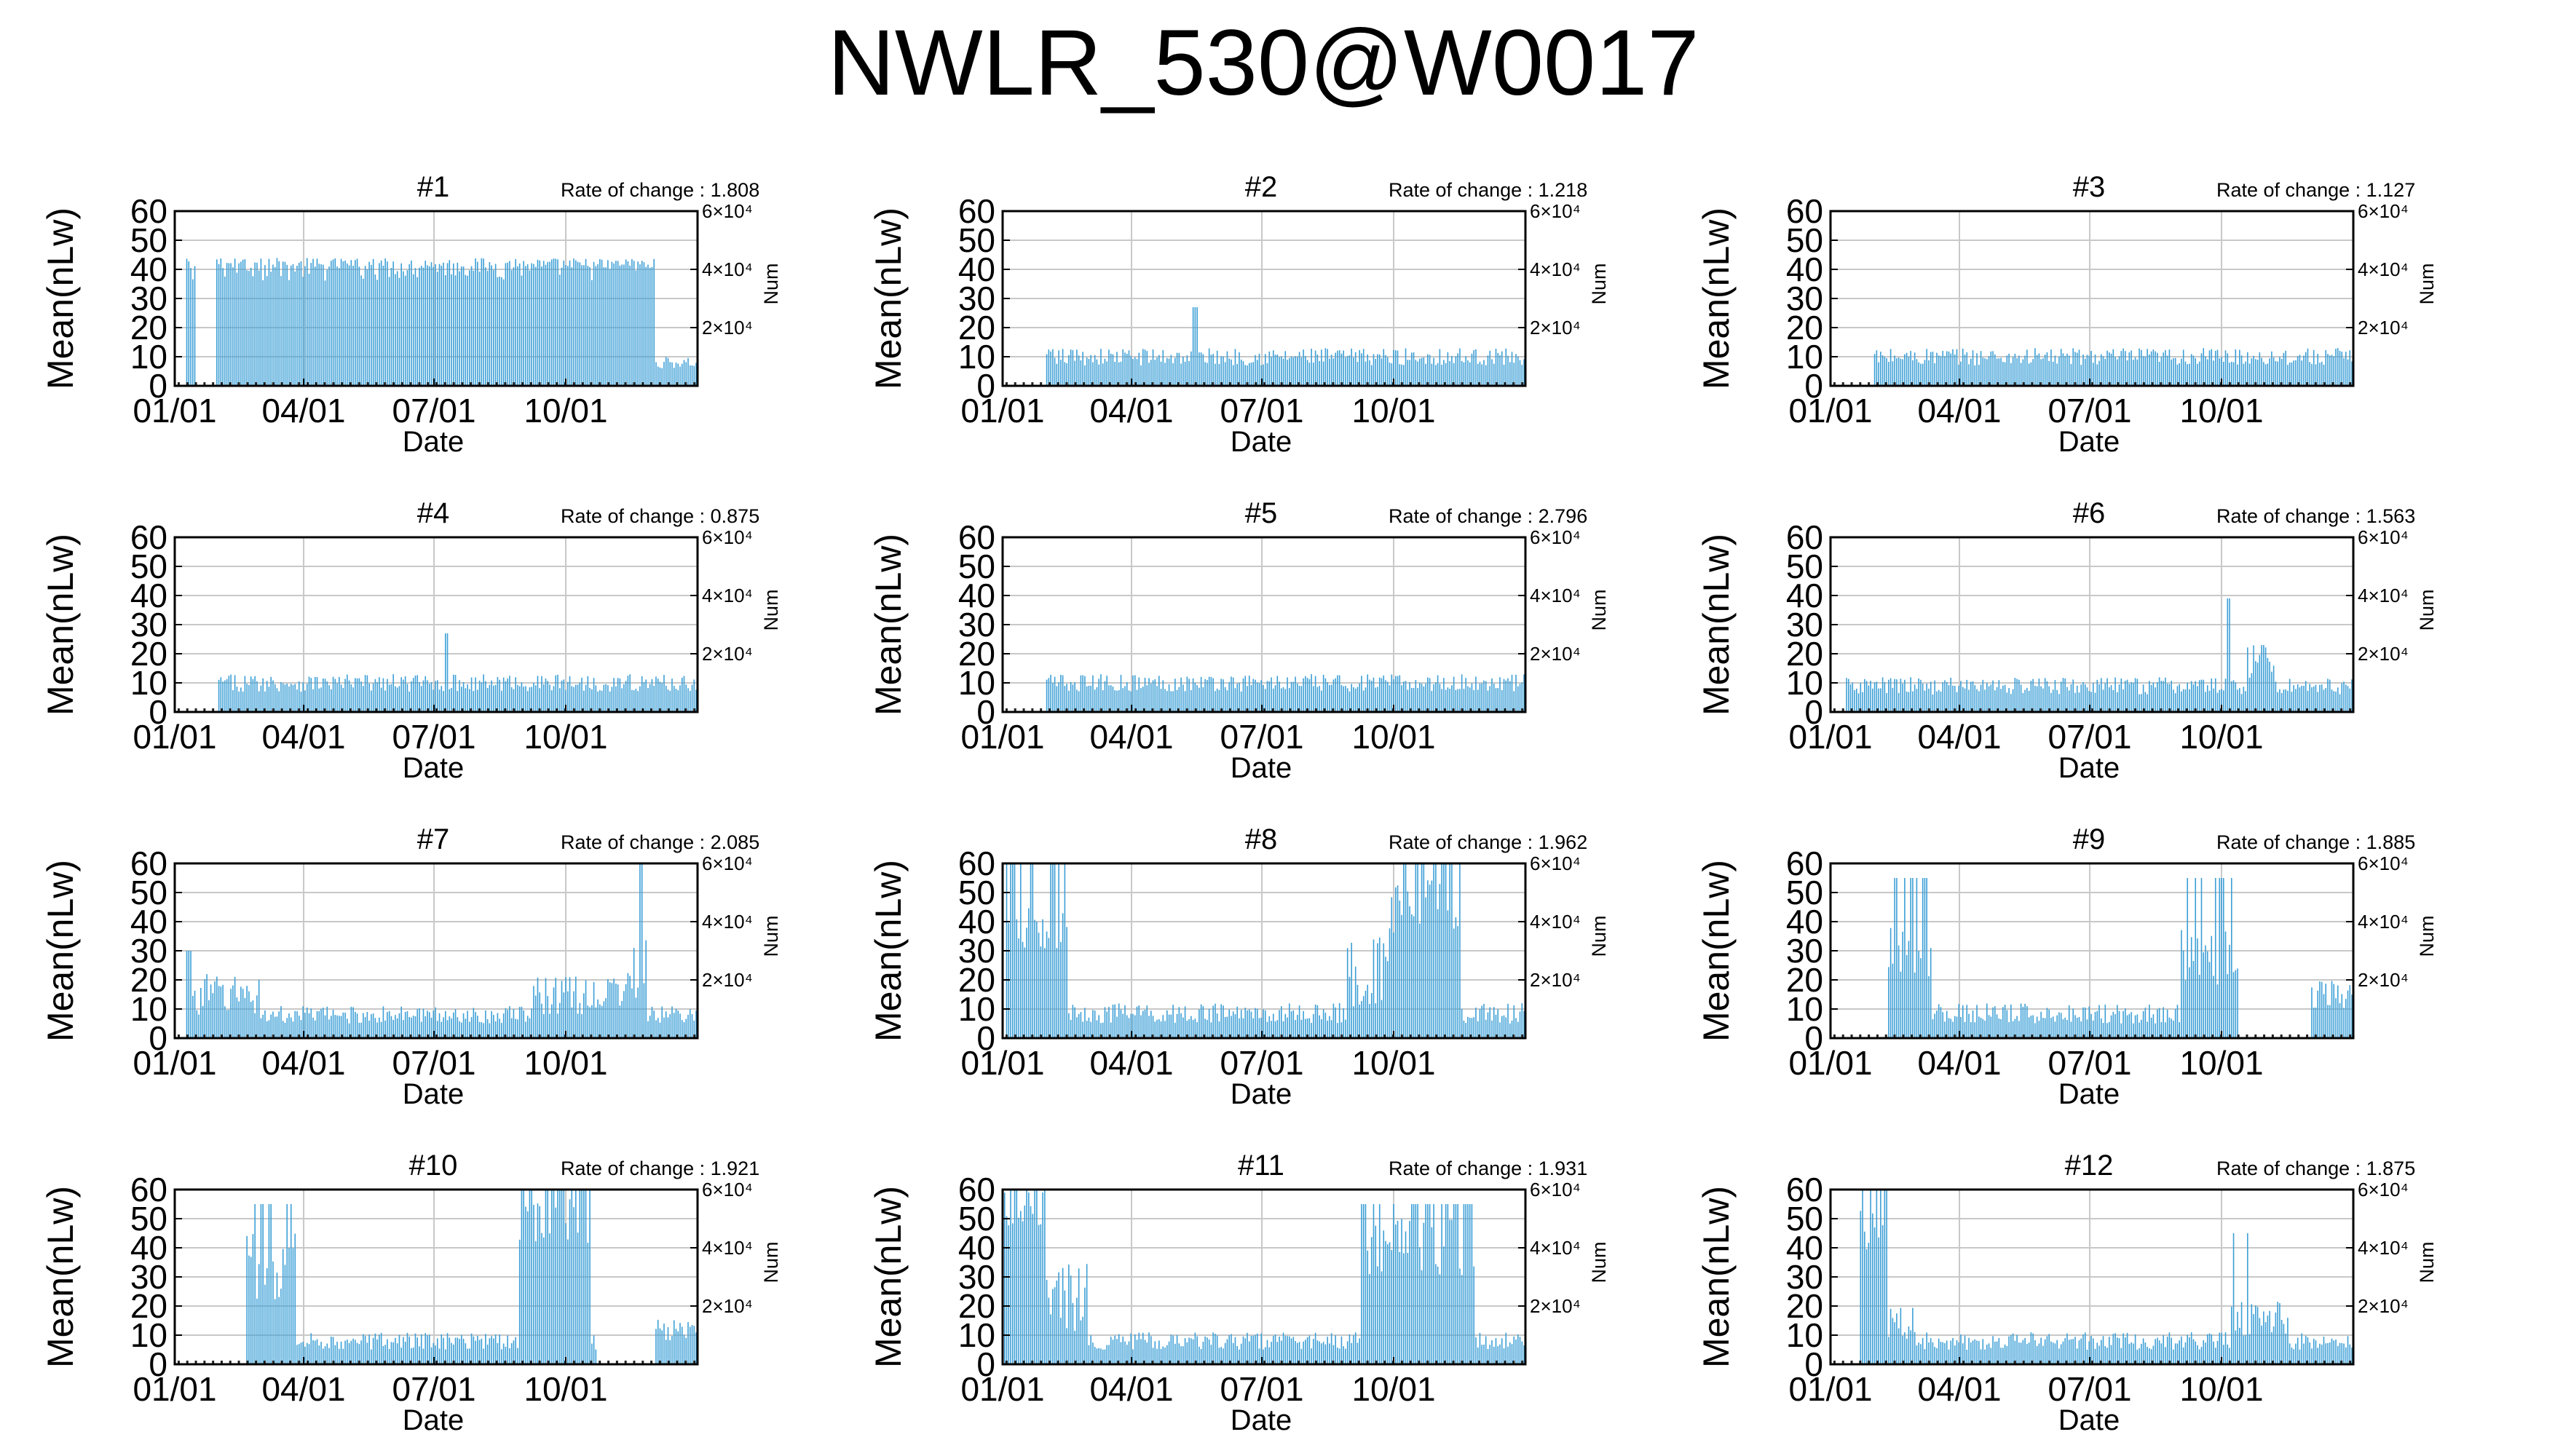 The height and width of the screenshot is (1456, 2555). I want to click on y-tick-label: 30, so click(1804, 1277).